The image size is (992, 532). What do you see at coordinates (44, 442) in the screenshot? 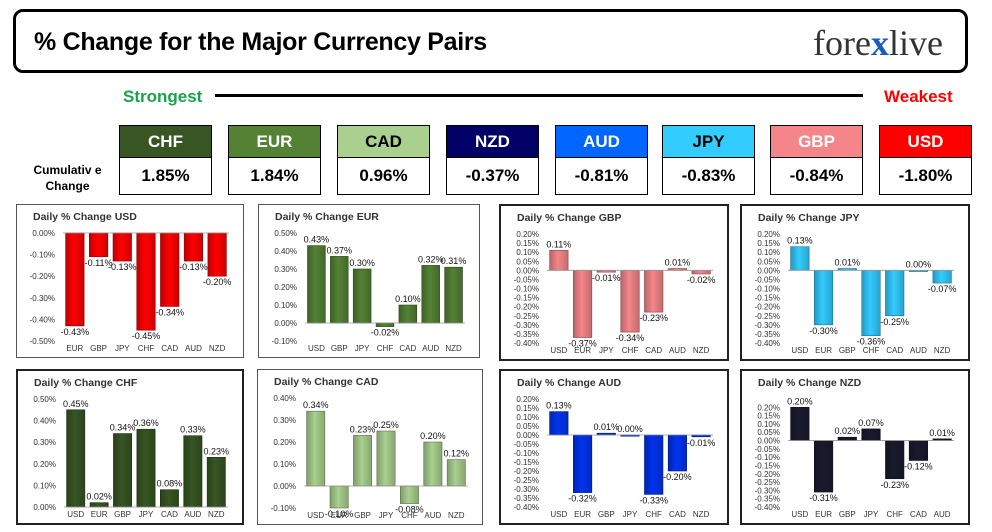
I see `y-tick-label: 0.30%` at bounding box center [44, 442].